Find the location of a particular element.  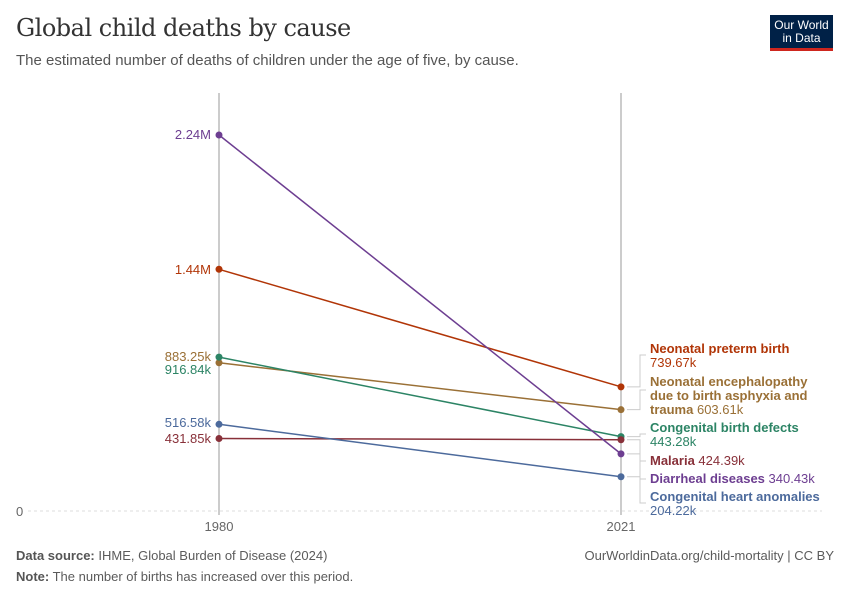

end-value-label: 340.43k is located at coordinates (790, 478).